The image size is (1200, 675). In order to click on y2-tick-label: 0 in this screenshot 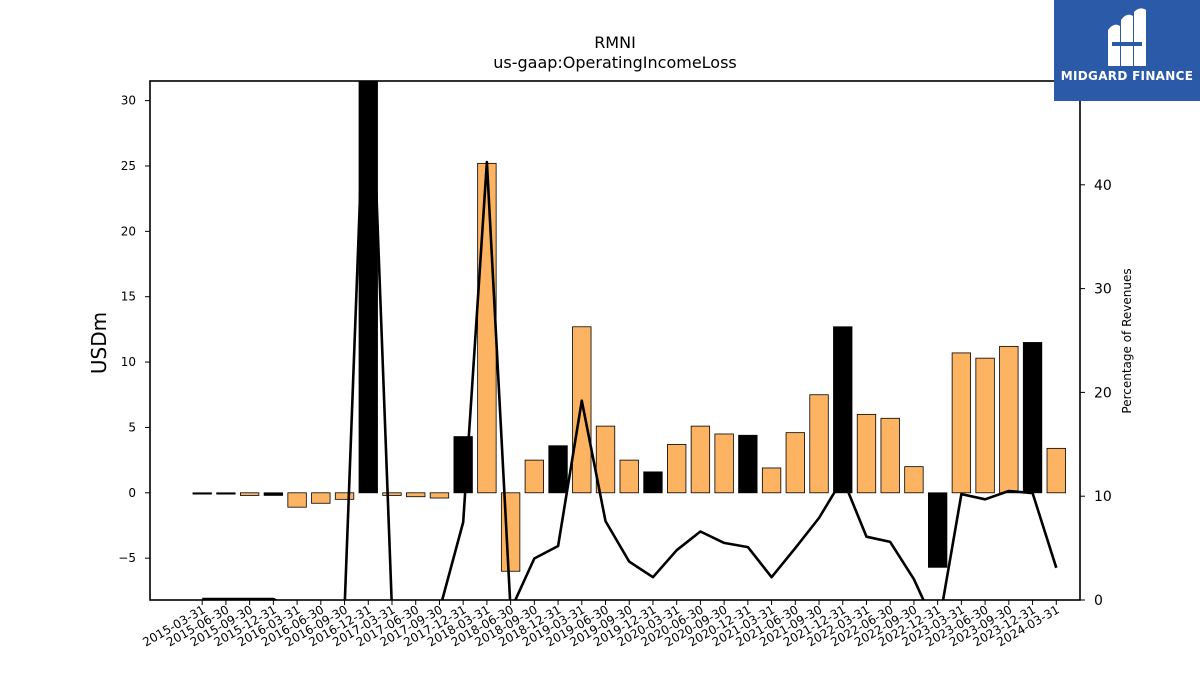, I will do `click(1098, 601)`.